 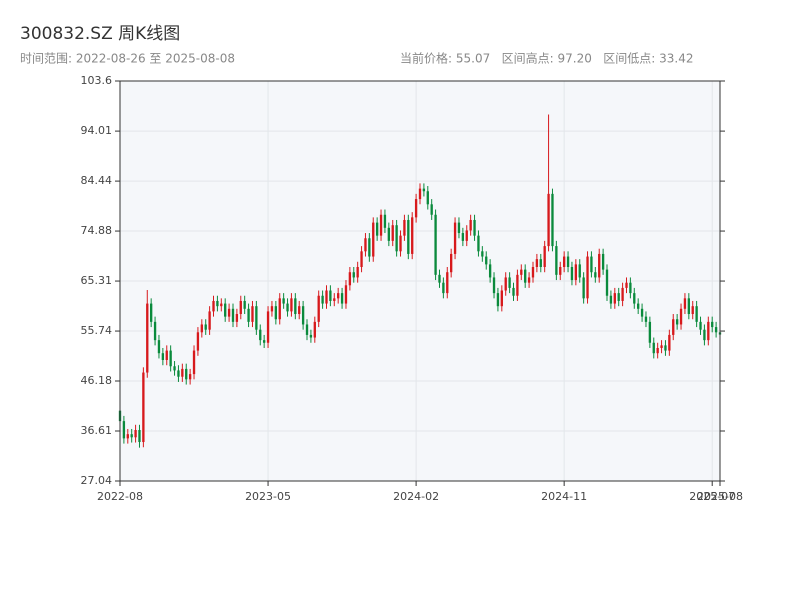 I want to click on x-tick-label: 2022-08, so click(x=120, y=496).